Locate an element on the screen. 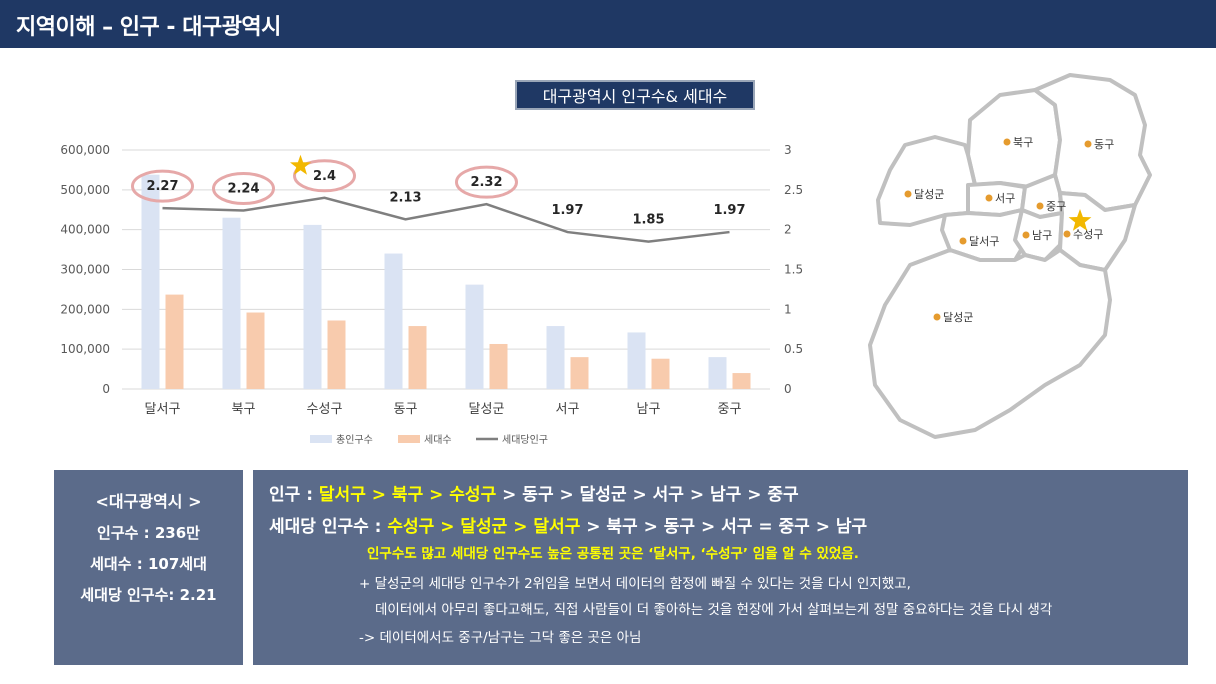 The width and height of the screenshot is (1216, 684). y-right-tick-label: 2.5 is located at coordinates (793, 190).